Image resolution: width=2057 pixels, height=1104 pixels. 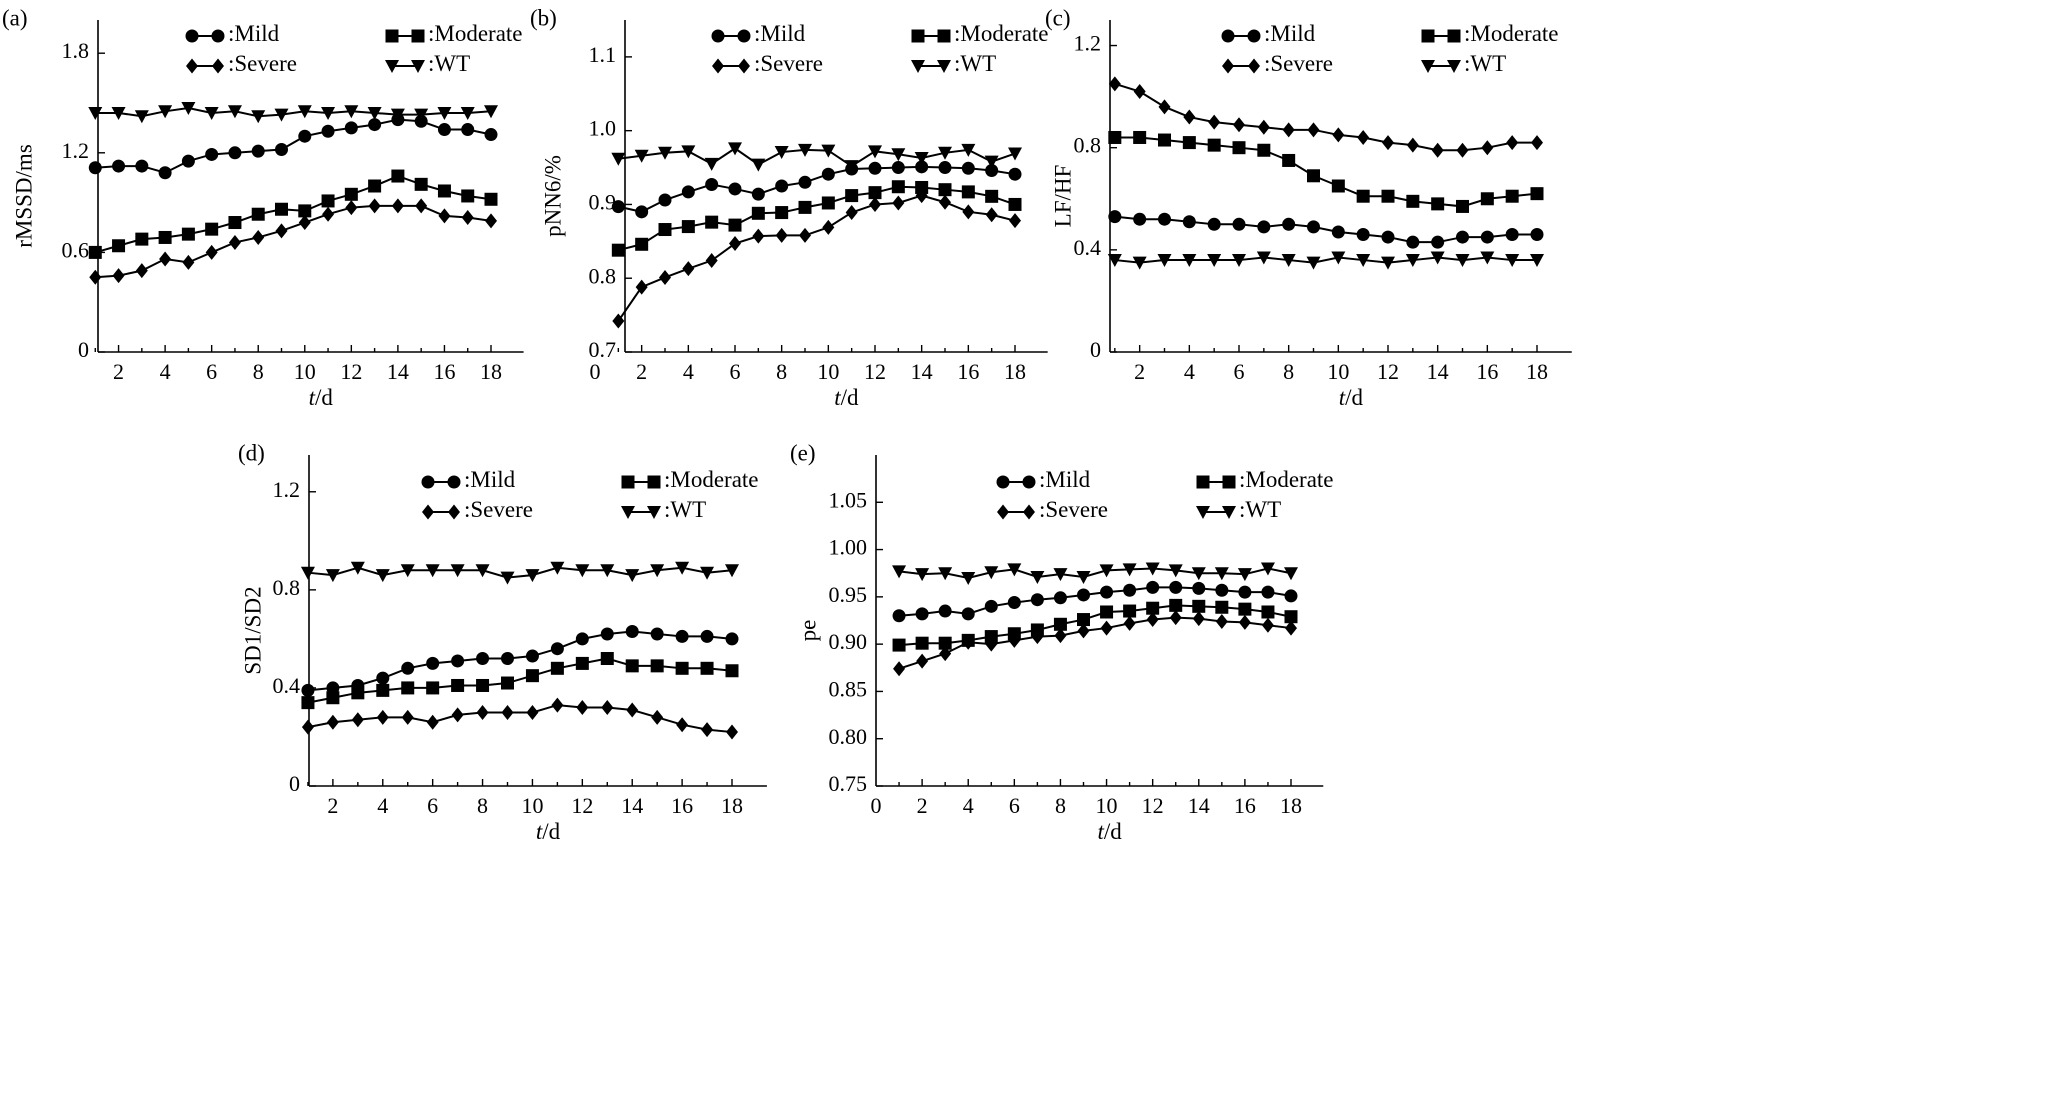 I want to click on series-moderate, so click(x=816, y=218).